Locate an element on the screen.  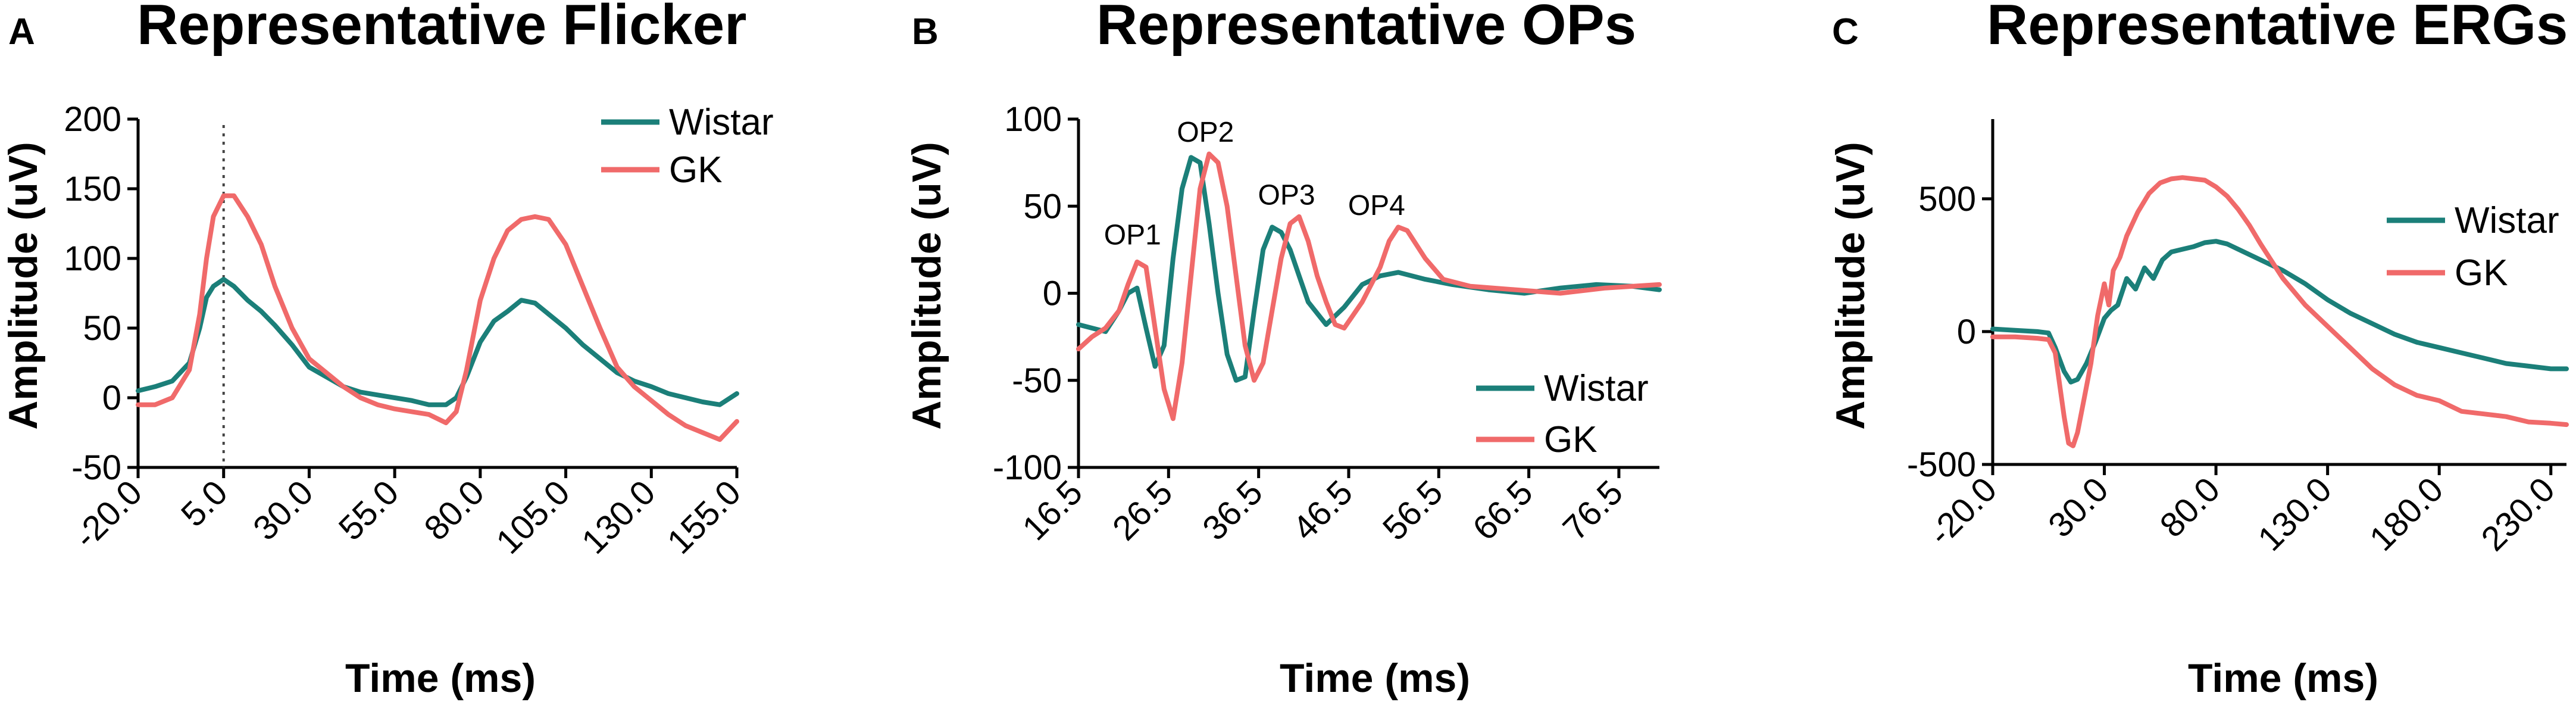
y-tick-label: 150 is located at coordinates (92, 189).